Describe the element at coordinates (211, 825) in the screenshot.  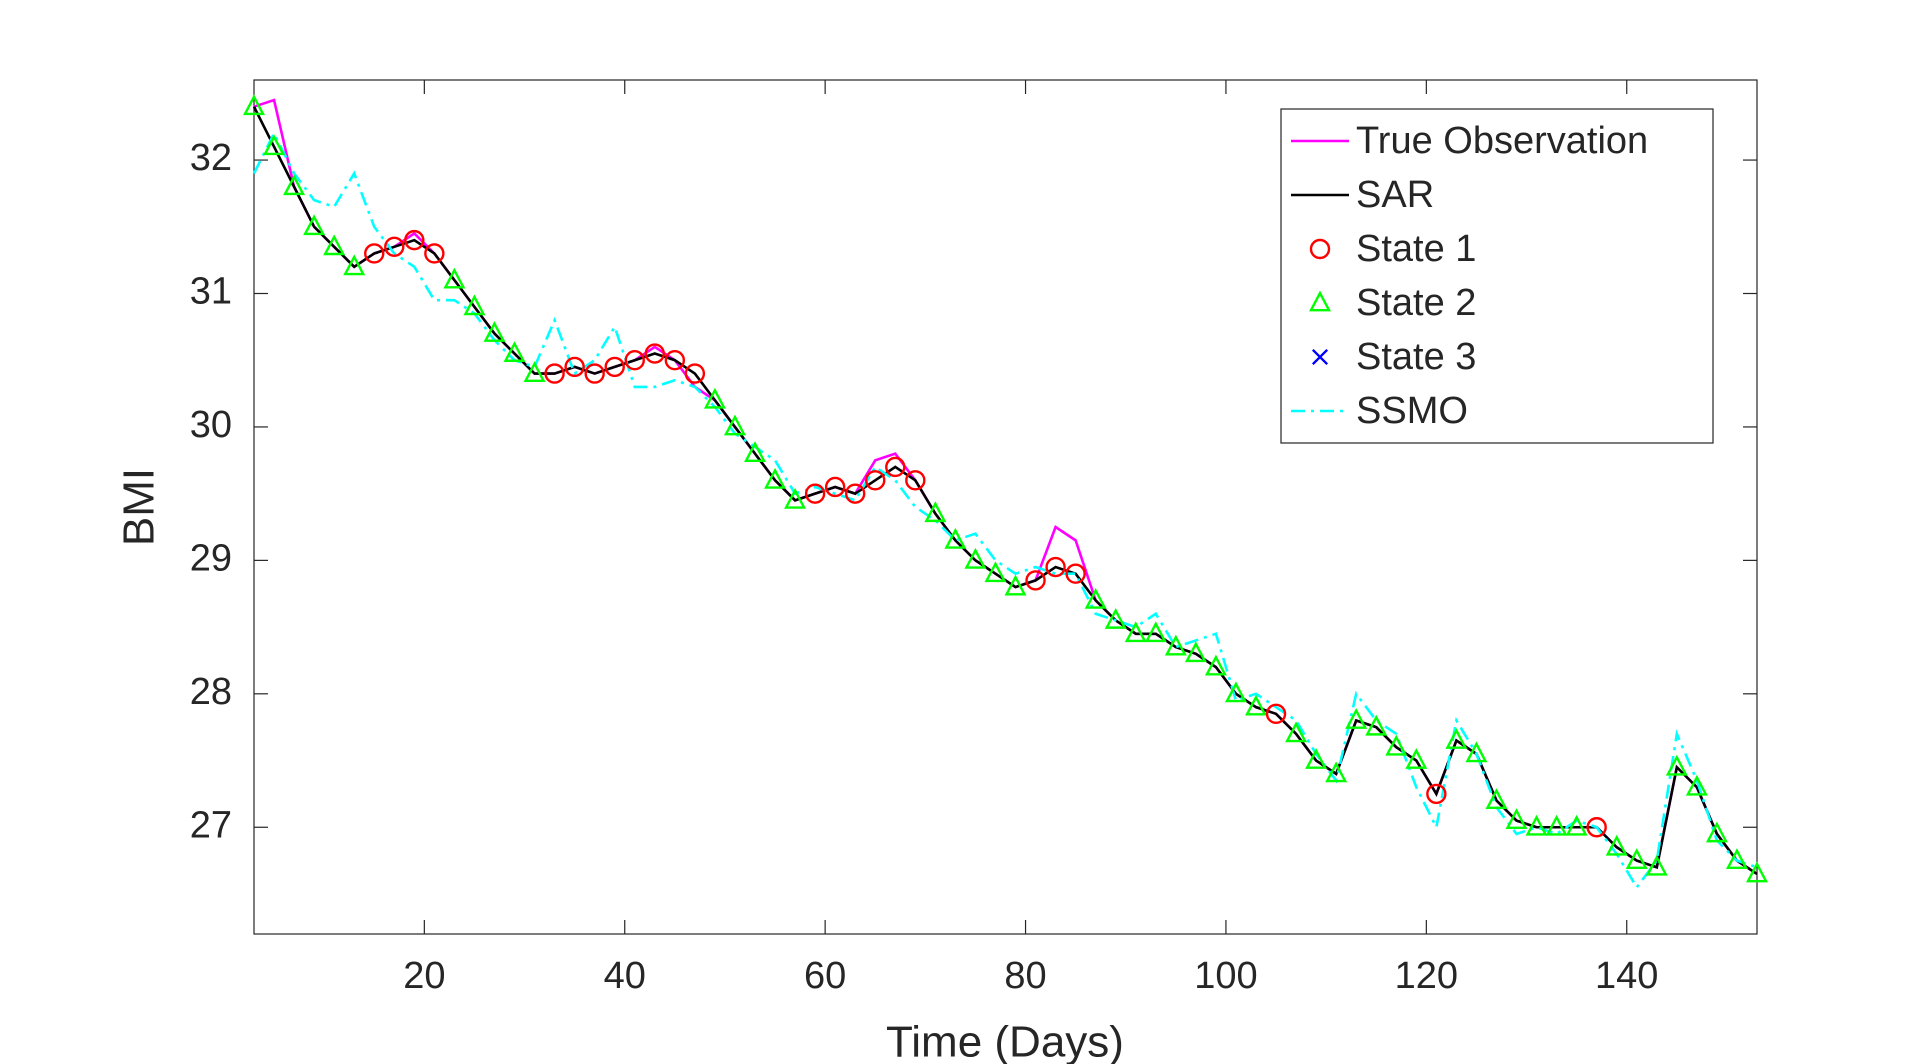
I see `y-tick-label: 27` at that location.